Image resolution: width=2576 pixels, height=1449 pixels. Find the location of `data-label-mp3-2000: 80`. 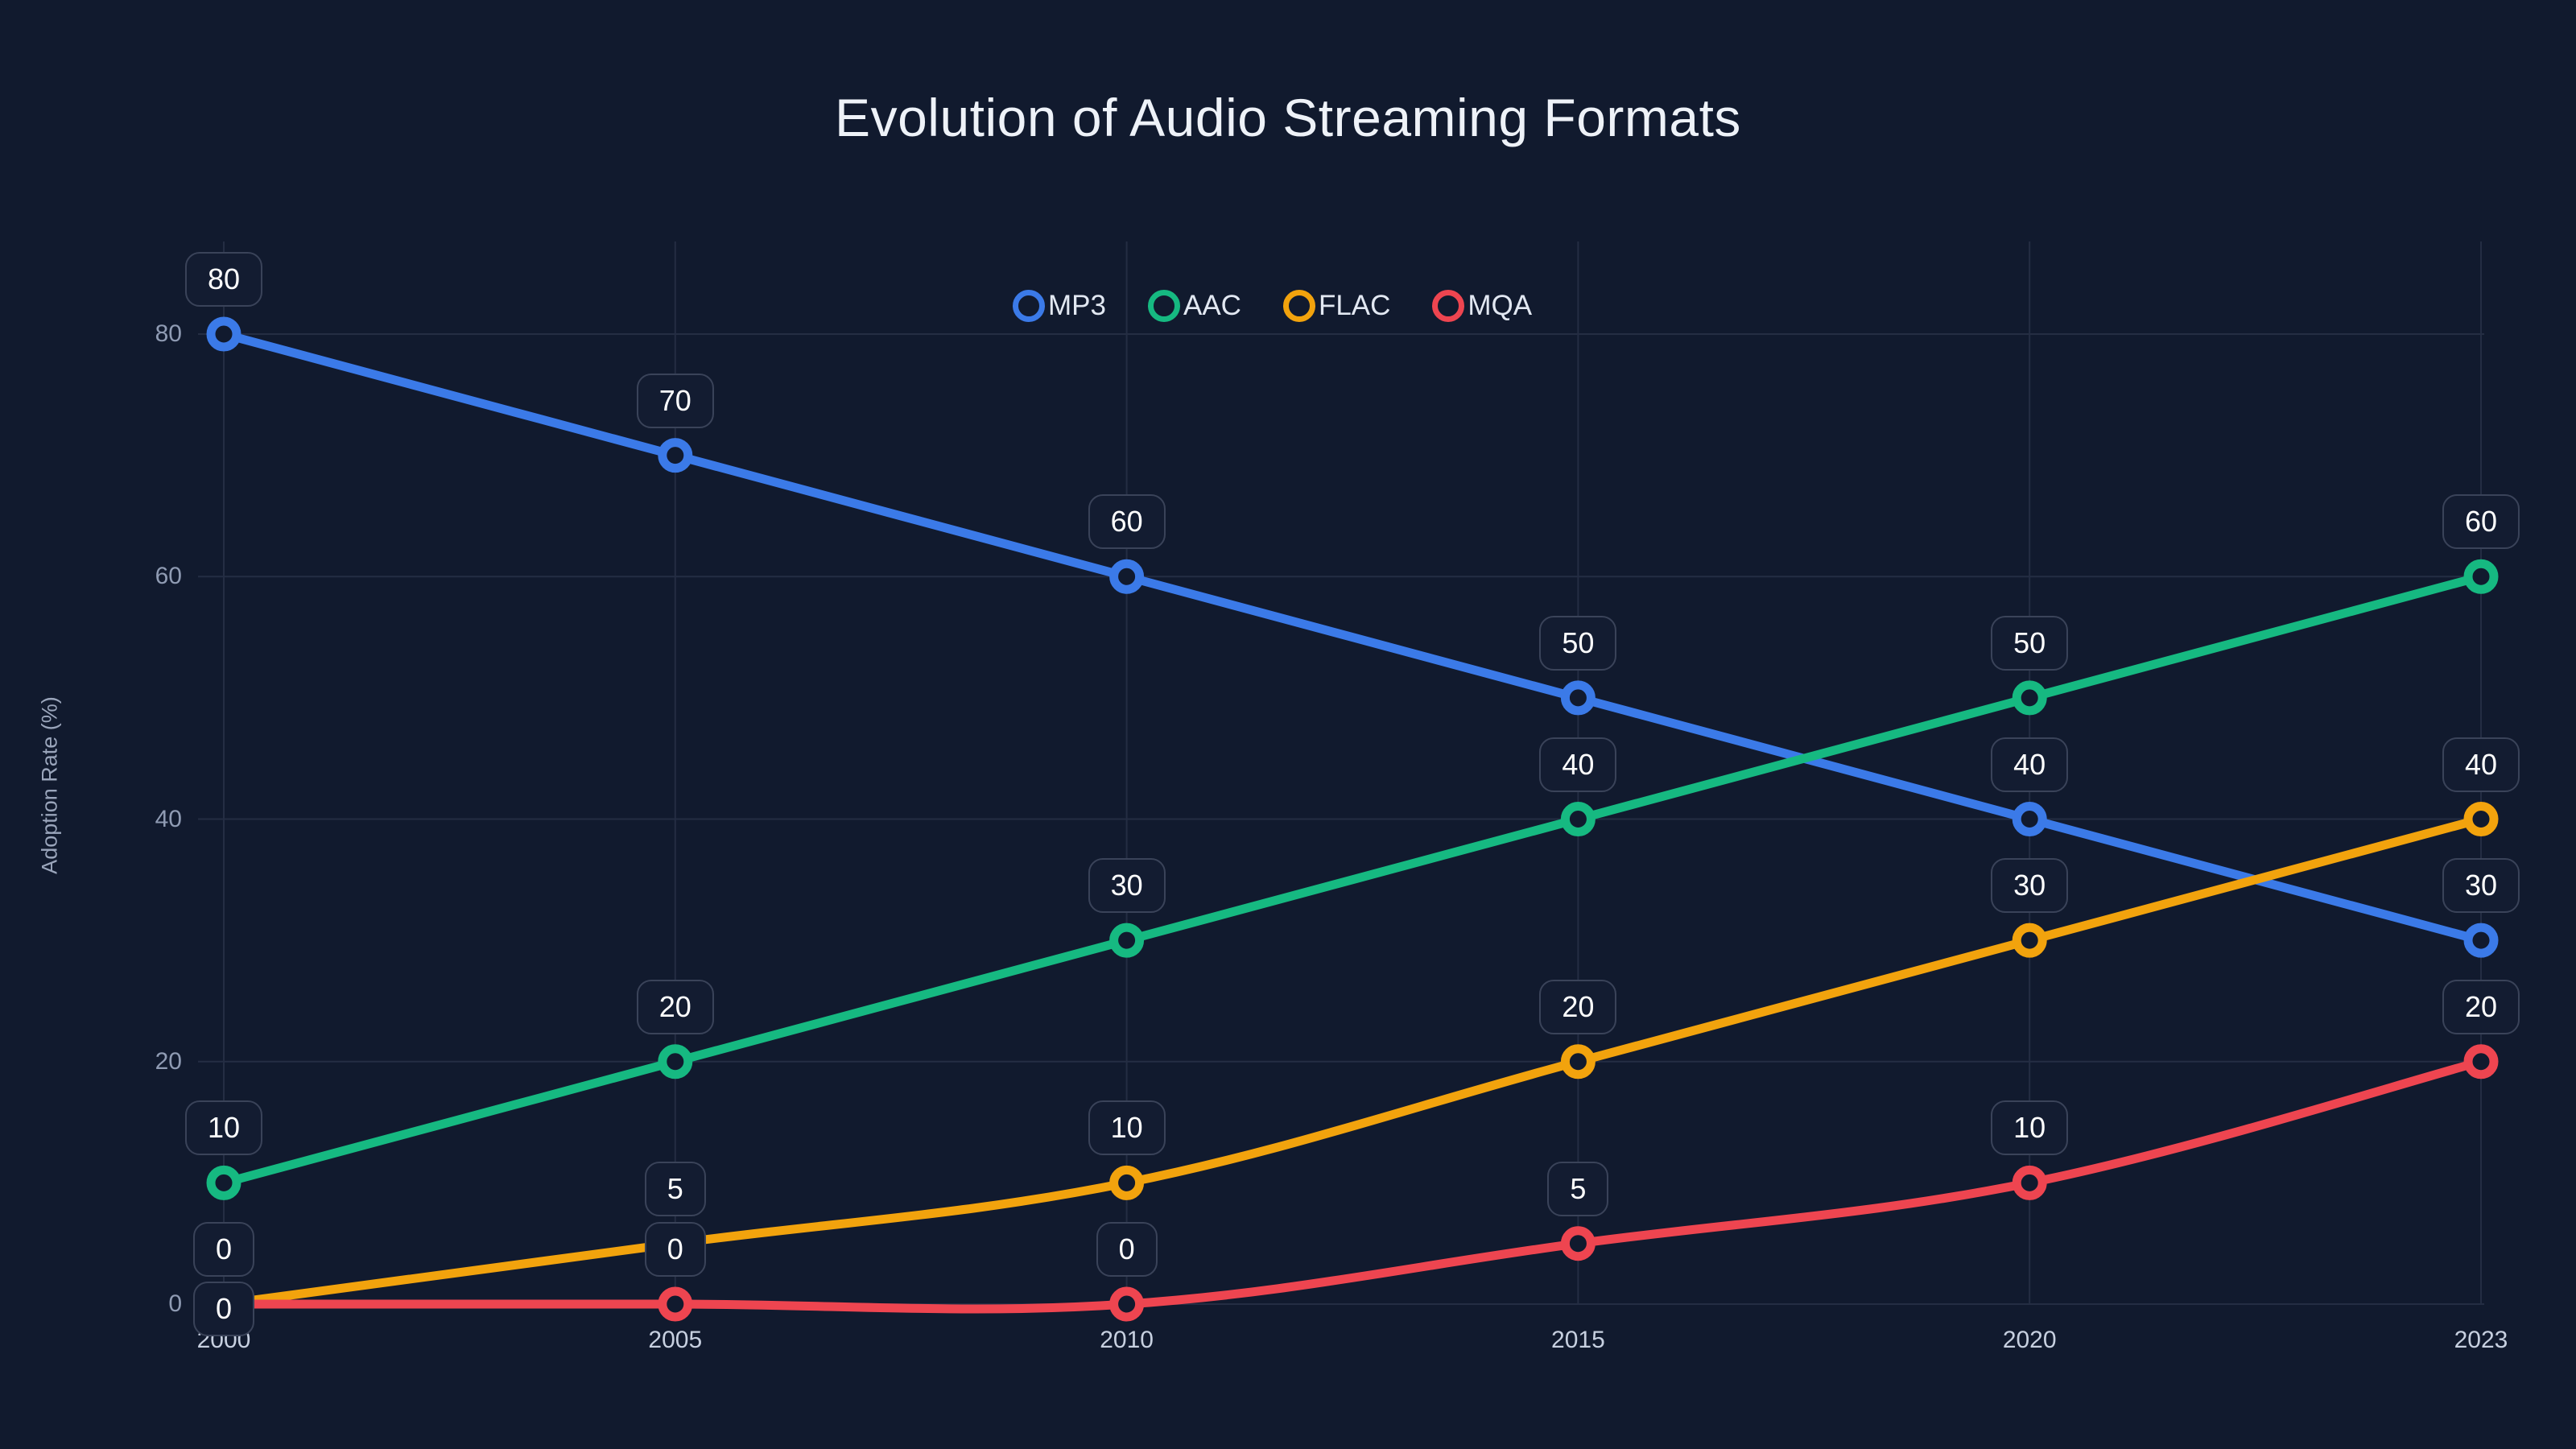

data-label-mp3-2000: 80 is located at coordinates (223, 279).